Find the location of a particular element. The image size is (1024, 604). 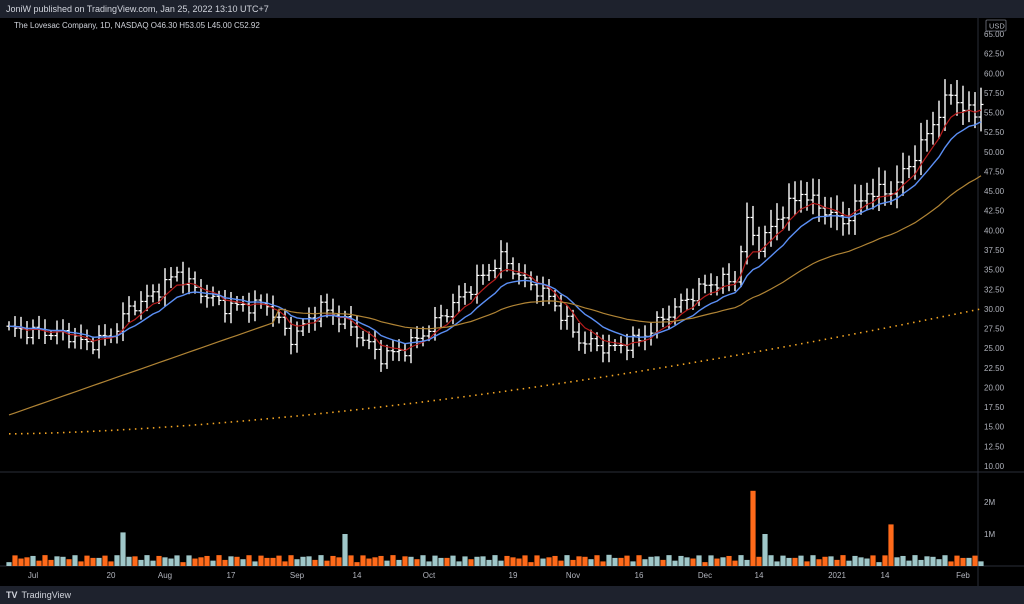

tradingview-brand: TV TradingView is located at coordinates (38, 595).